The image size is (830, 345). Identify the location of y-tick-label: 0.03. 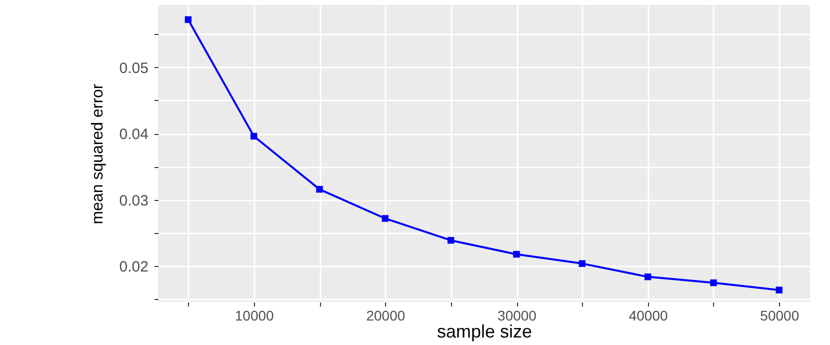
(133, 201).